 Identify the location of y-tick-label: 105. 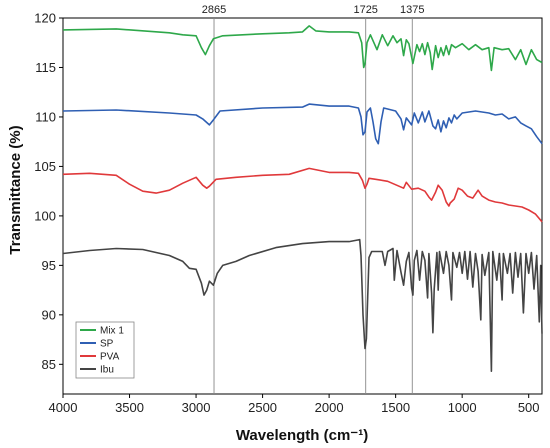
(45, 166).